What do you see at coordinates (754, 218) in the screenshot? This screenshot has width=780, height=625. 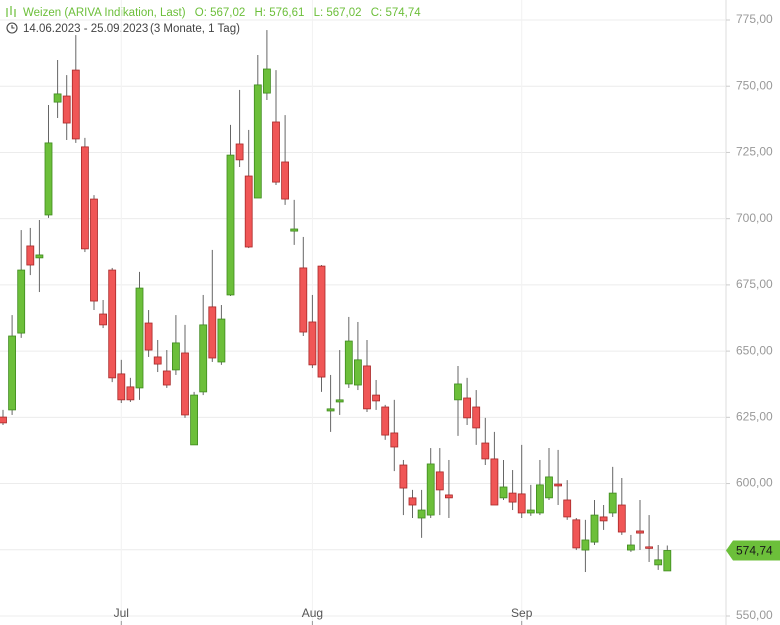 I see `y-tick-label: 700,00` at bounding box center [754, 218].